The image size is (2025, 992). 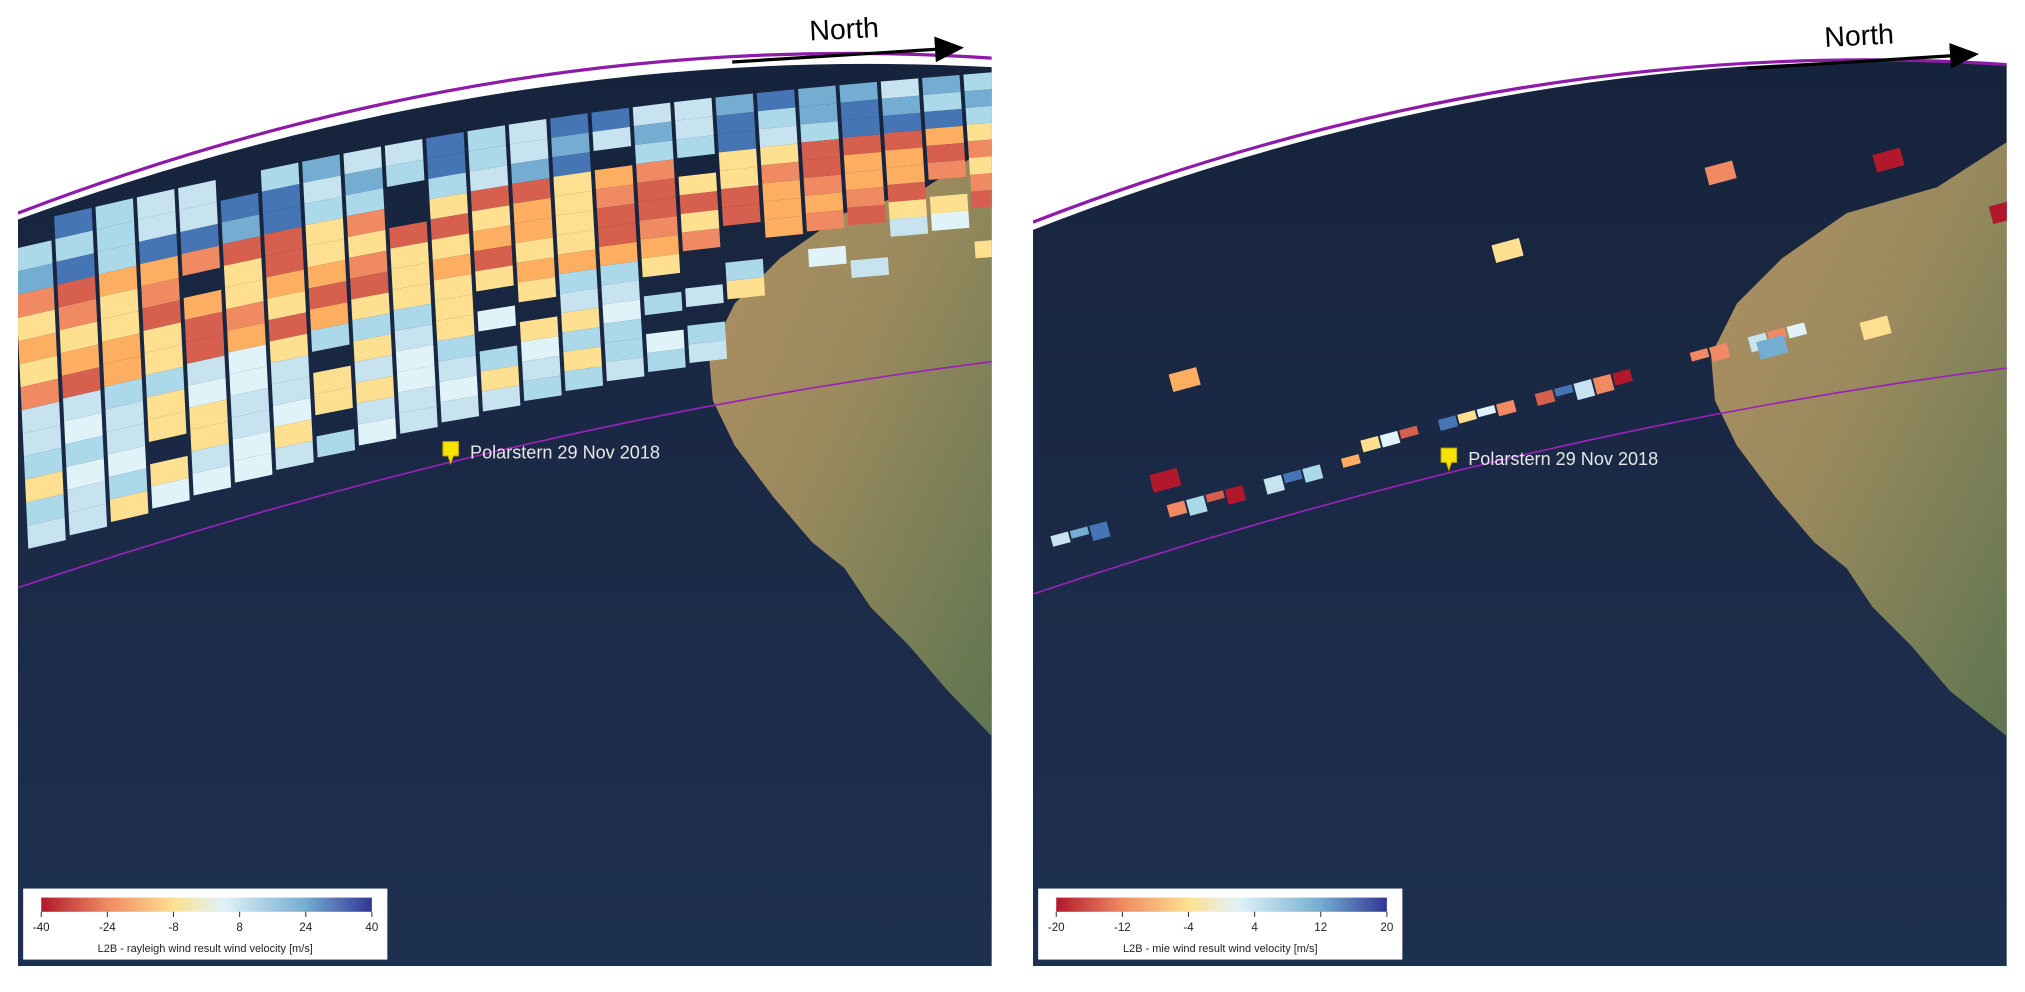 What do you see at coordinates (848, 50) in the screenshot?
I see `north-arrow` at bounding box center [848, 50].